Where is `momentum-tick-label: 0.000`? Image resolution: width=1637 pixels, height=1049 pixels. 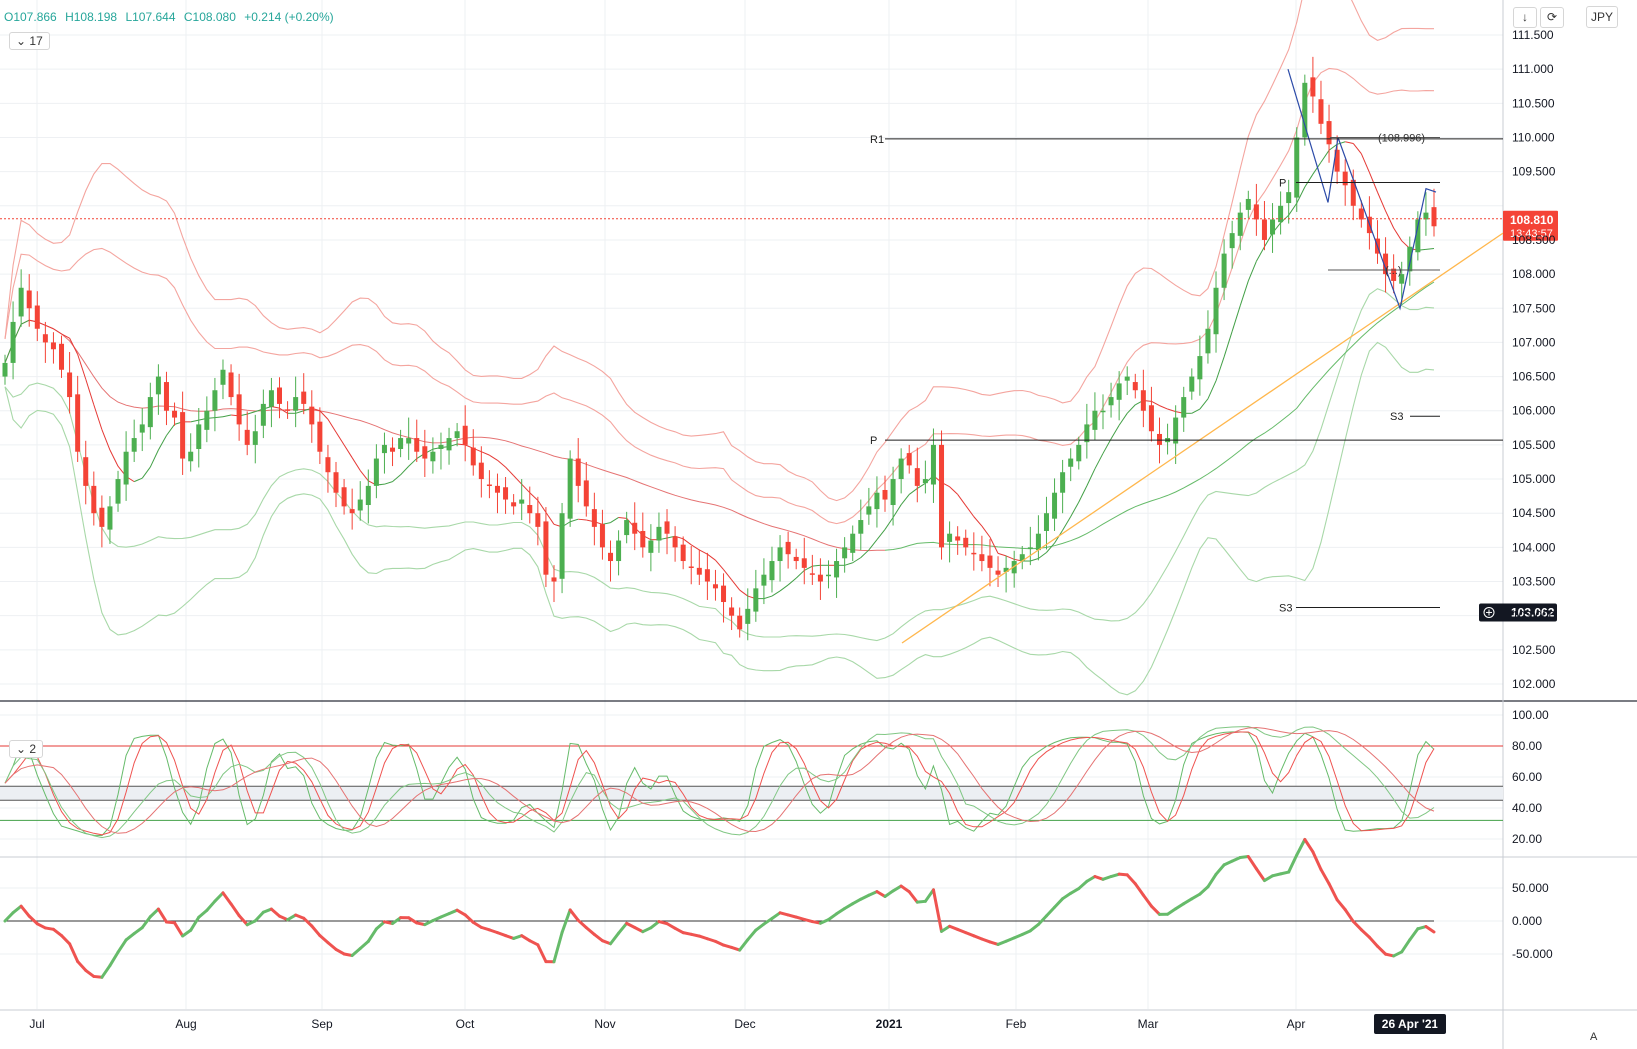
momentum-tick-label: 0.000 is located at coordinates (1527, 921).